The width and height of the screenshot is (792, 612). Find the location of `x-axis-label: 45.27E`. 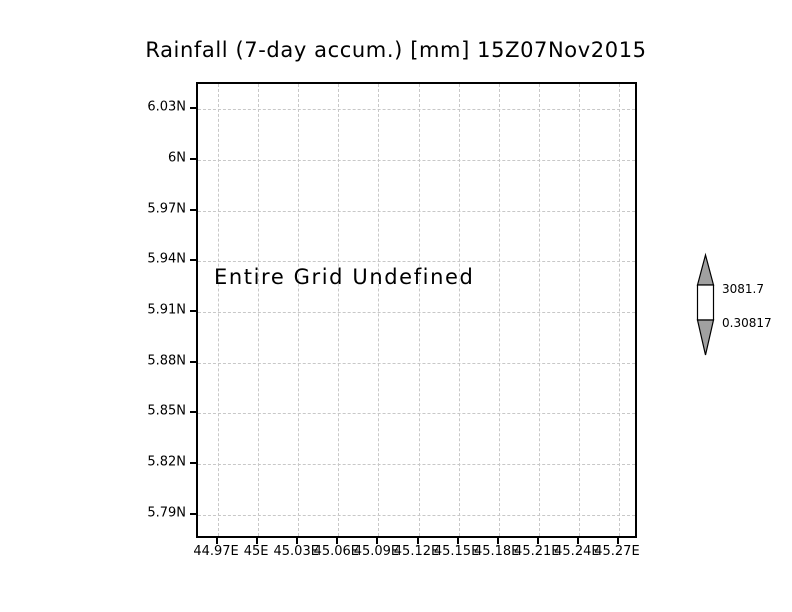

x-axis-label: 45.27E is located at coordinates (617, 551).